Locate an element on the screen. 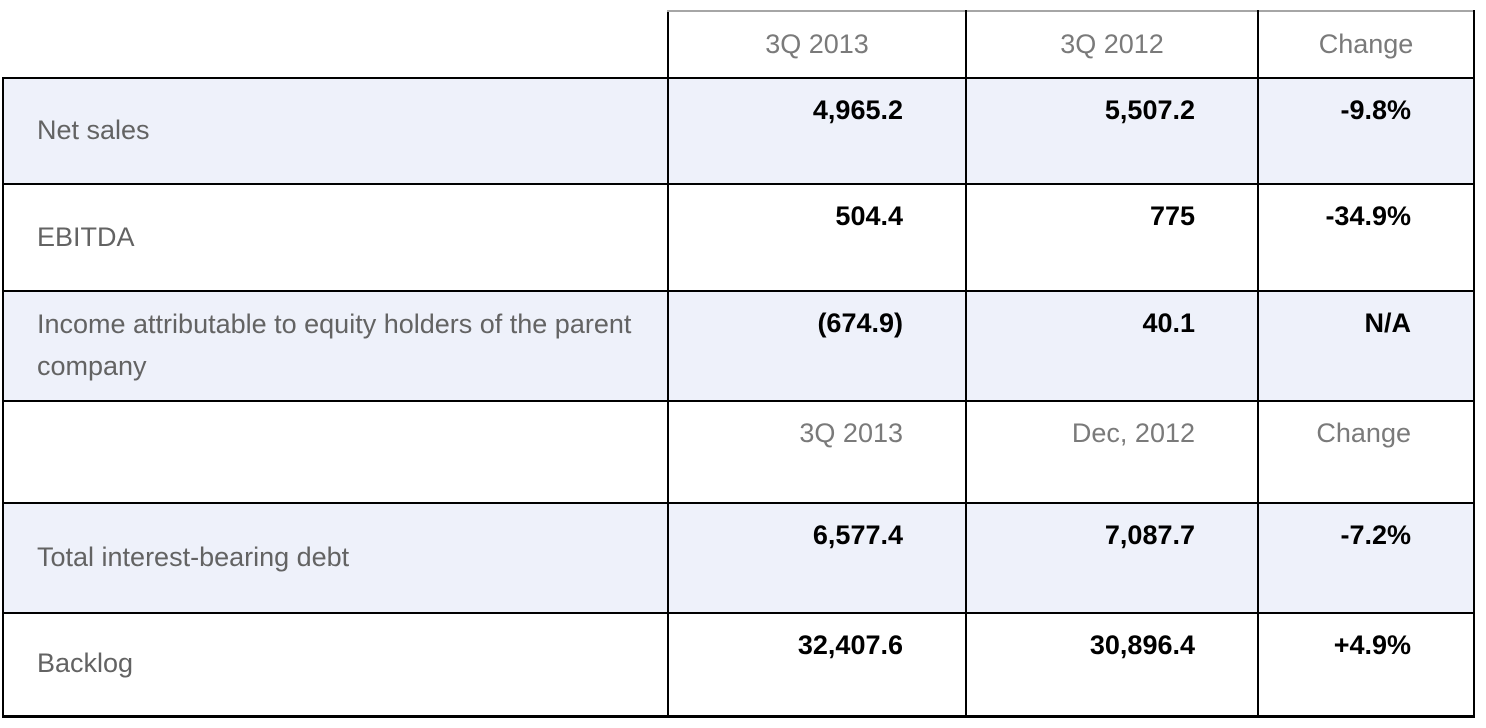 The width and height of the screenshot is (1486, 728). value-change: N/A is located at coordinates (1366, 346).